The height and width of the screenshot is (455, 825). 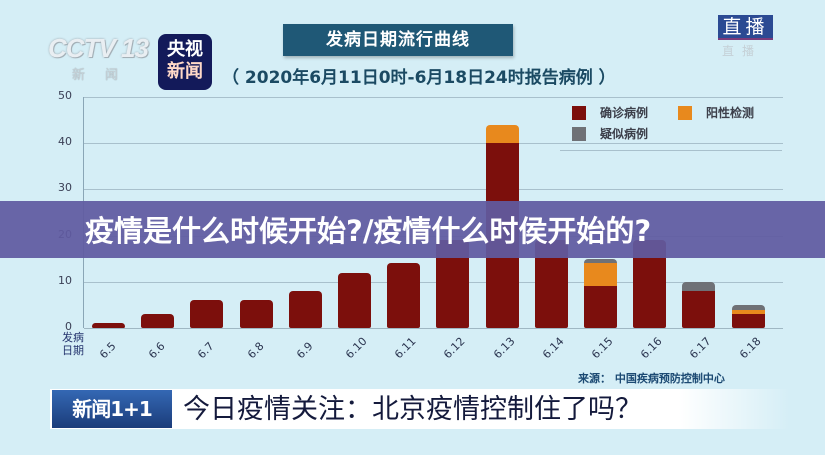 I want to click on legend-item-confirmed: 确诊病例, so click(x=610, y=112).